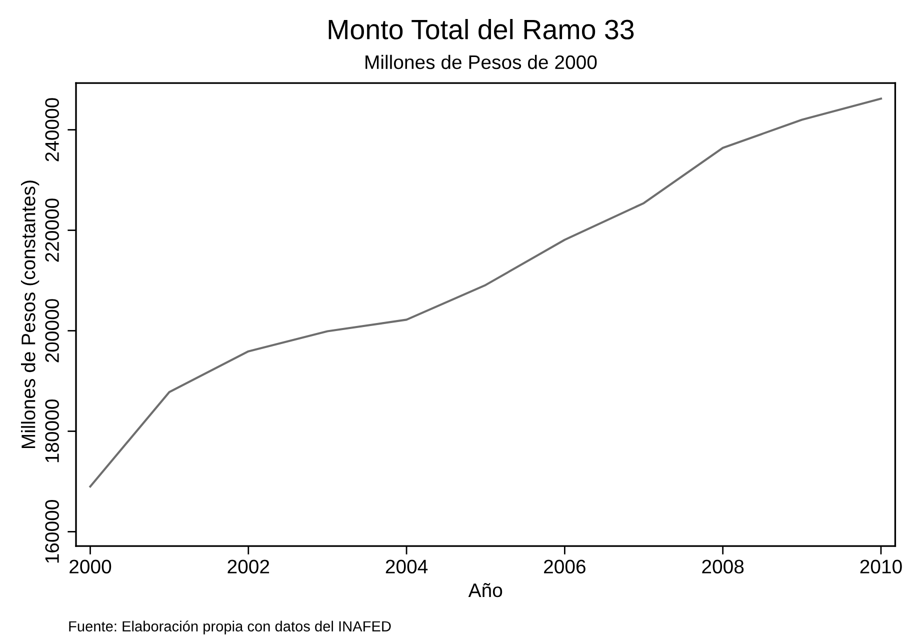 The width and height of the screenshot is (907, 639). Describe the element at coordinates (230, 627) in the screenshot. I see `source-note: Fuente: Elaboración propia con datos del INAFED` at that location.